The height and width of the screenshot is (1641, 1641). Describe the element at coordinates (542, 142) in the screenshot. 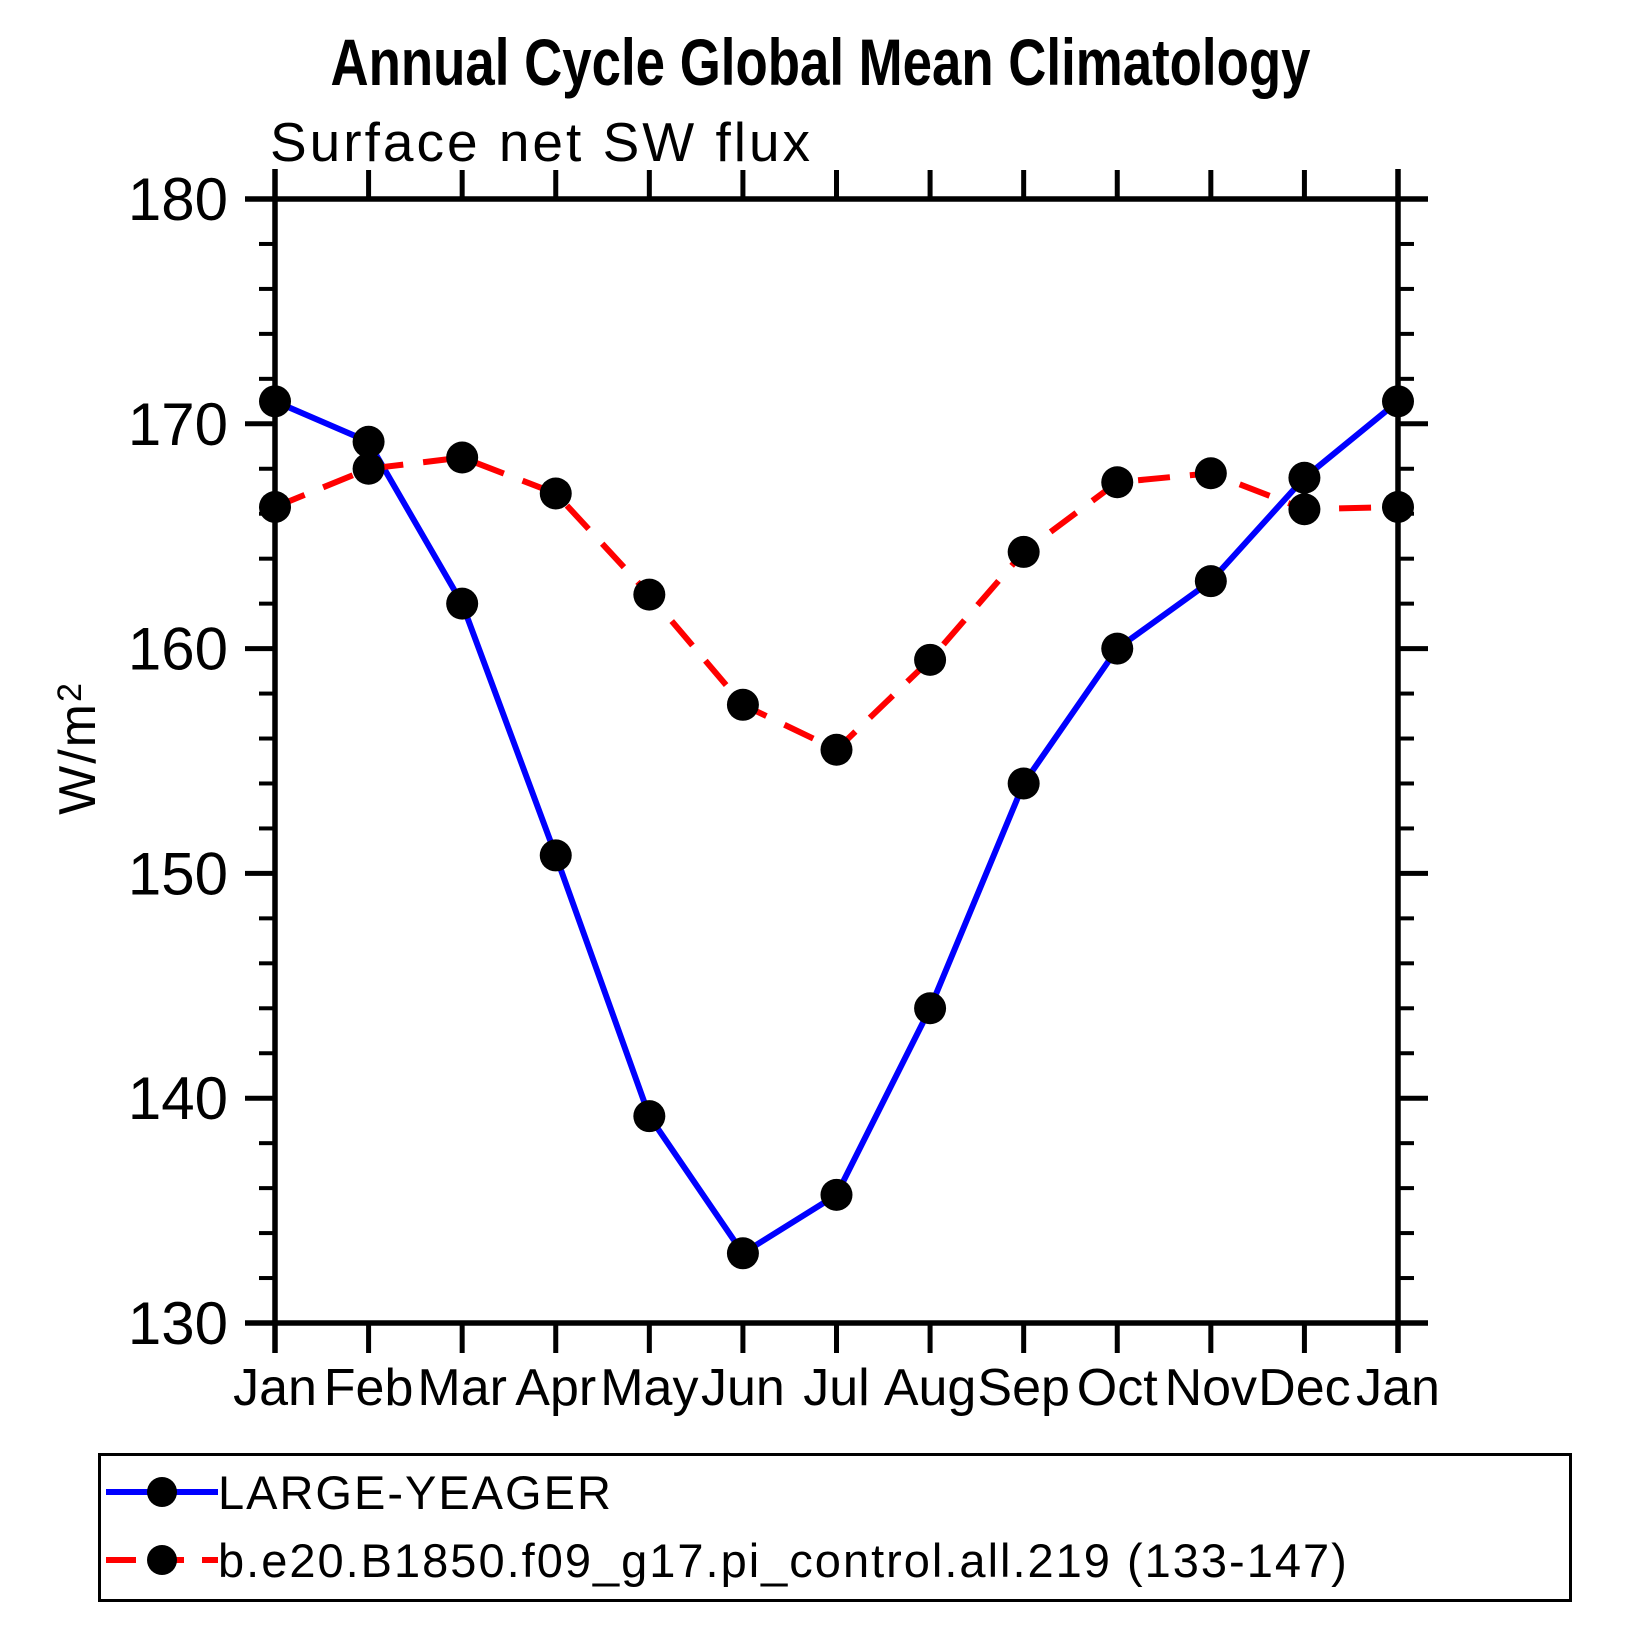

I see `chart-subtitle: Surface net SW flux` at that location.